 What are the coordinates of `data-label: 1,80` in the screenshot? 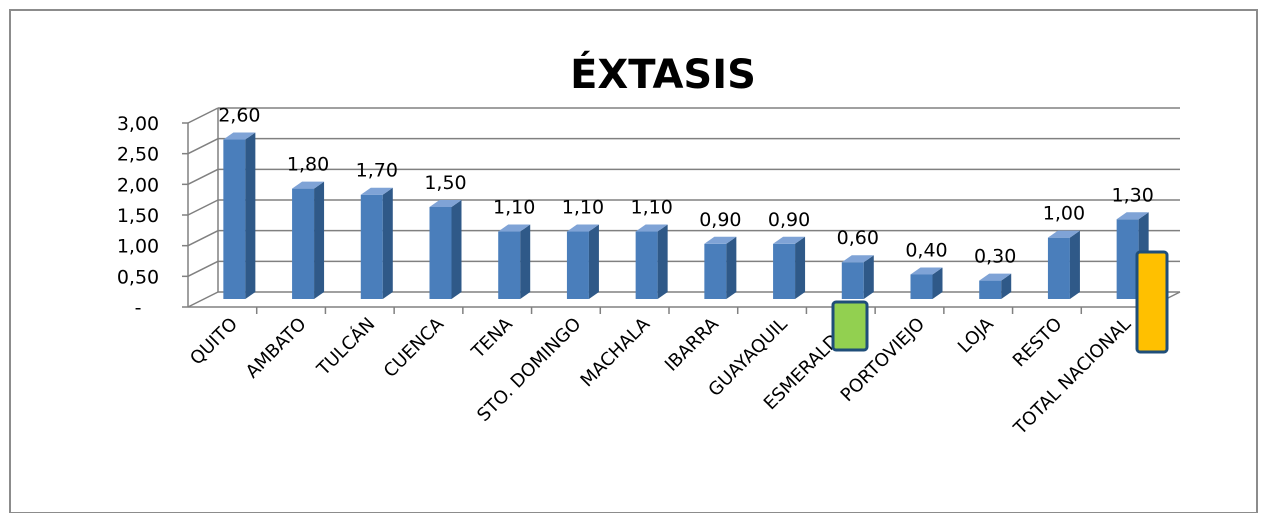 It's located at (308, 165).